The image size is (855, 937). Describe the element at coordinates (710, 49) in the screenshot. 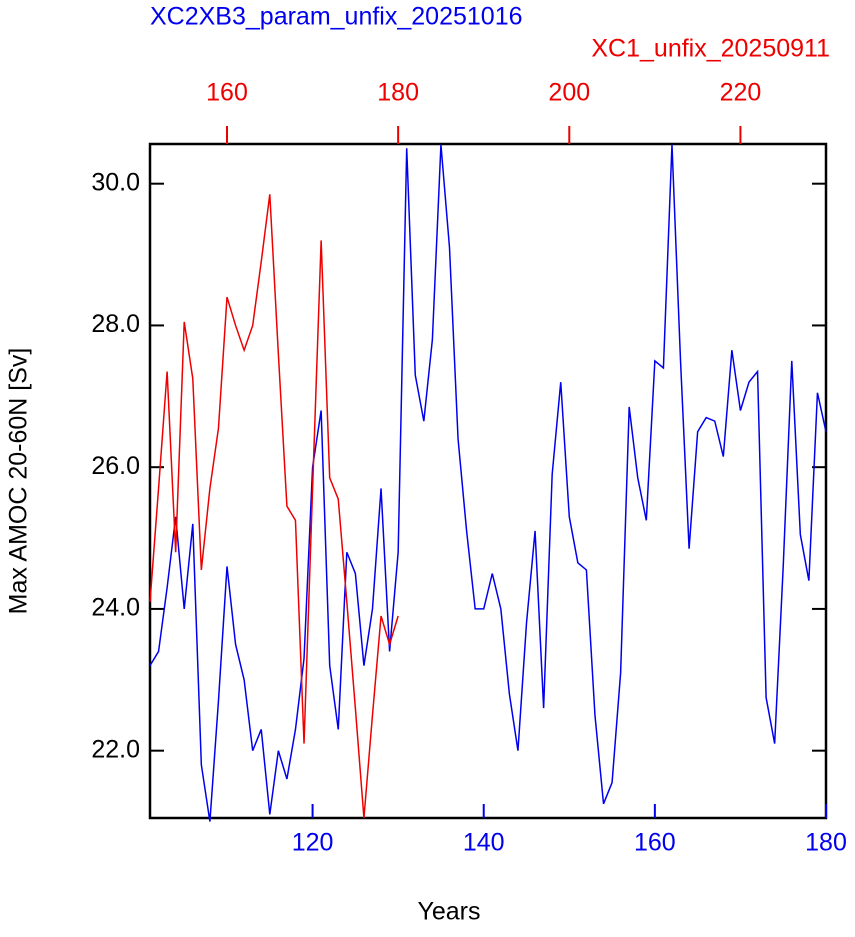

I see `series-title: XC1_unfix_20250911` at that location.